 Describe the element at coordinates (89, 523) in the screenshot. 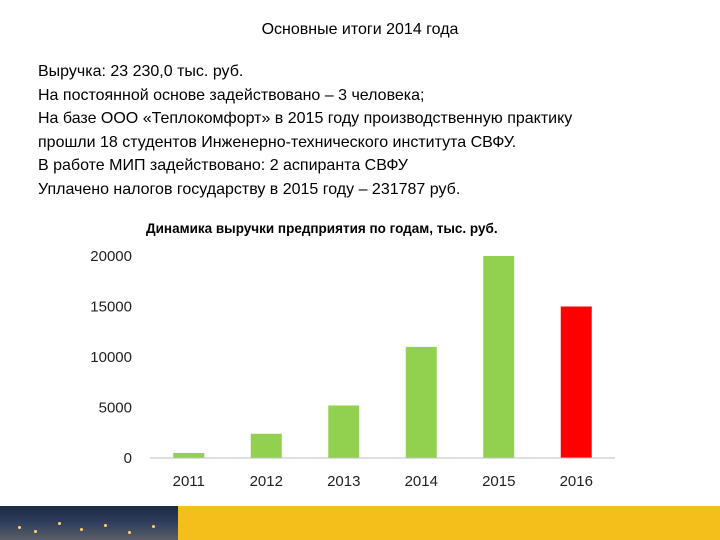

I see `footer-city-photo` at that location.